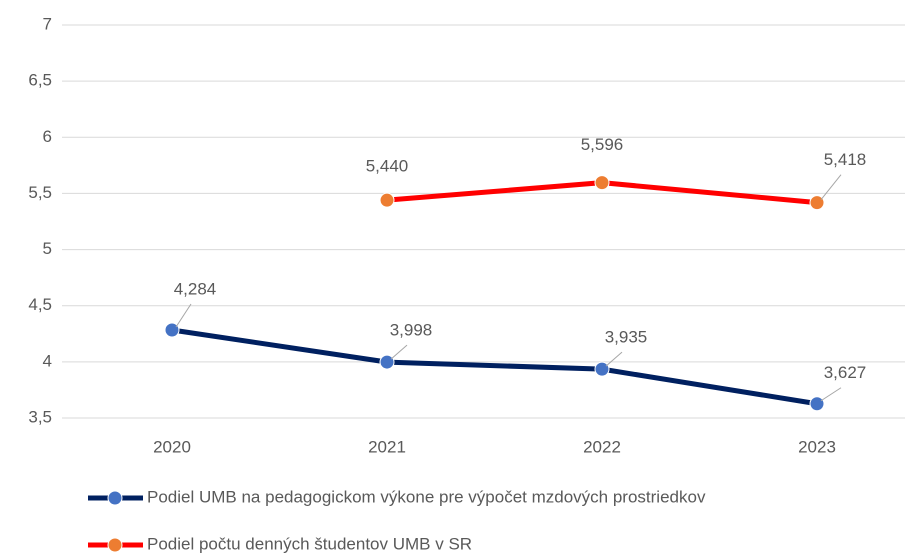  Describe the element at coordinates (47, 248) in the screenshot. I see `y-tick-label: 5` at that location.